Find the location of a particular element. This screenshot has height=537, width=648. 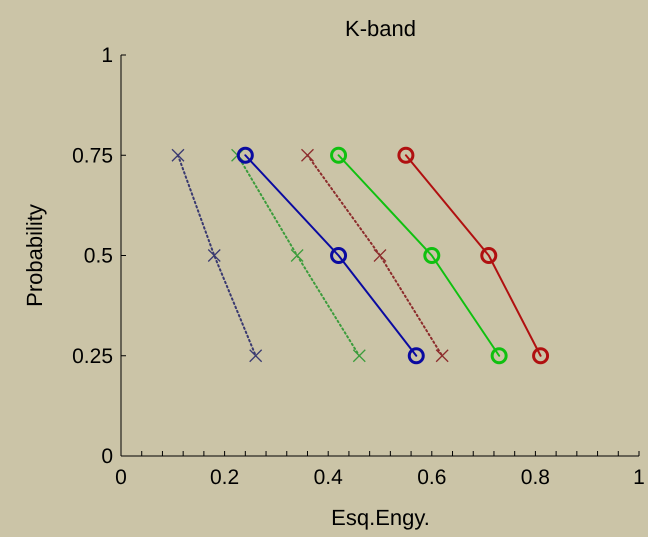

x-axis-title: Esq.Engy. is located at coordinates (380, 517).